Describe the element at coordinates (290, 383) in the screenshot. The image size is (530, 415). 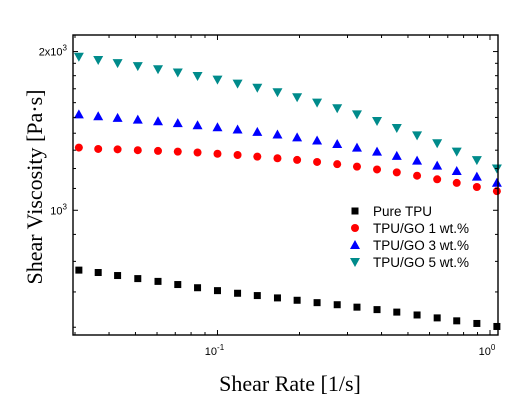
I see `x-axis-title: Shear Rate [1/s]` at that location.